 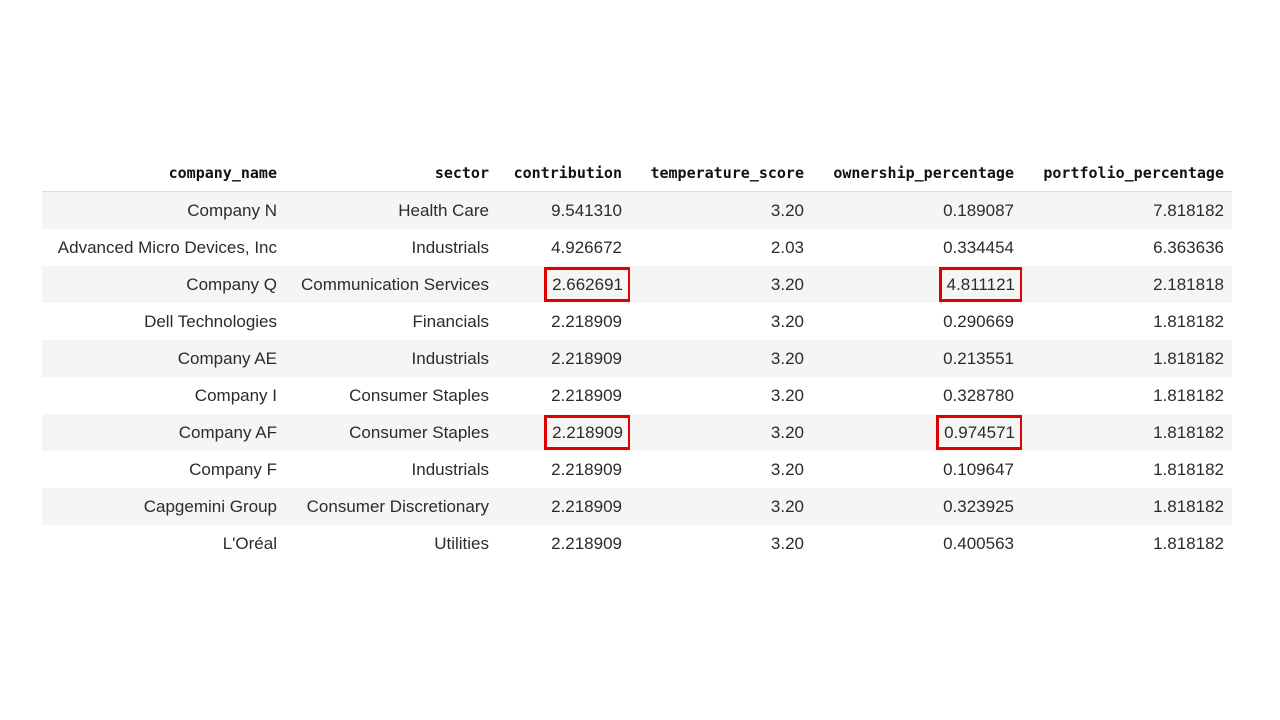 I want to click on column-header-ownership-percentage: ownership_percentage, so click(x=917, y=173).